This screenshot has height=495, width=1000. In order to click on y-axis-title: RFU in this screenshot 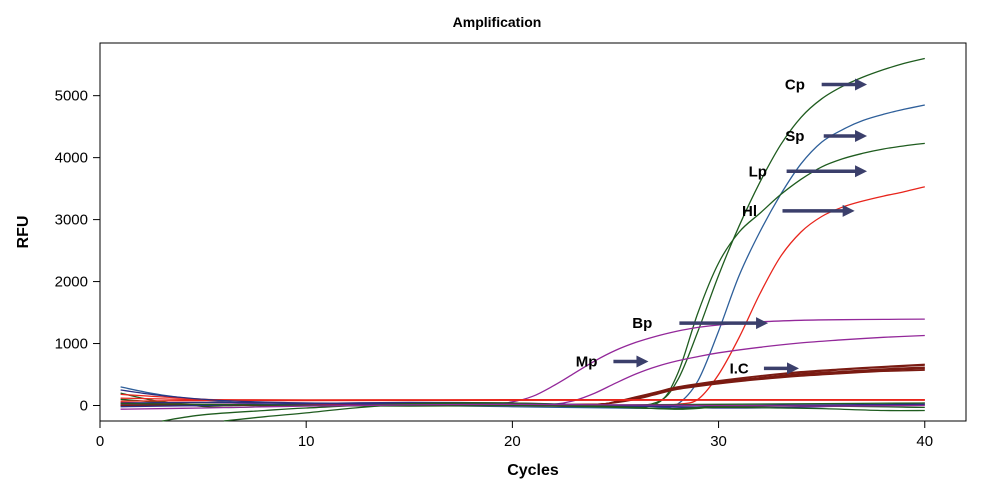, I will do `click(23, 232)`.